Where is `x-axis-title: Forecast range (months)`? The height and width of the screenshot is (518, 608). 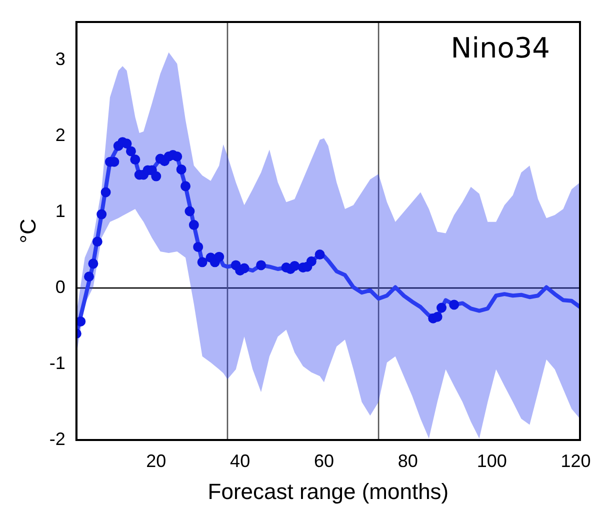 x-axis-title: Forecast range (months) is located at coordinates (328, 491).